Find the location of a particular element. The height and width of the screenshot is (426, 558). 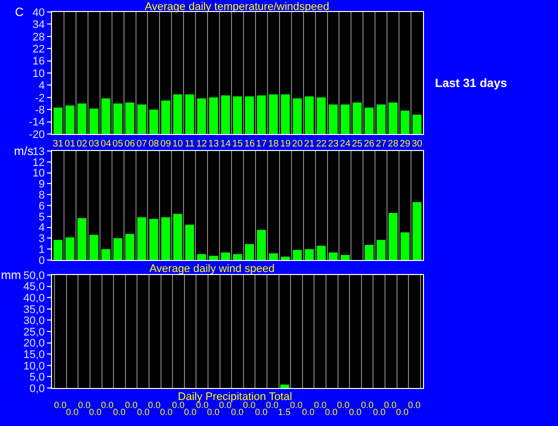

y-tick-label: -14 is located at coordinates (36, 122).